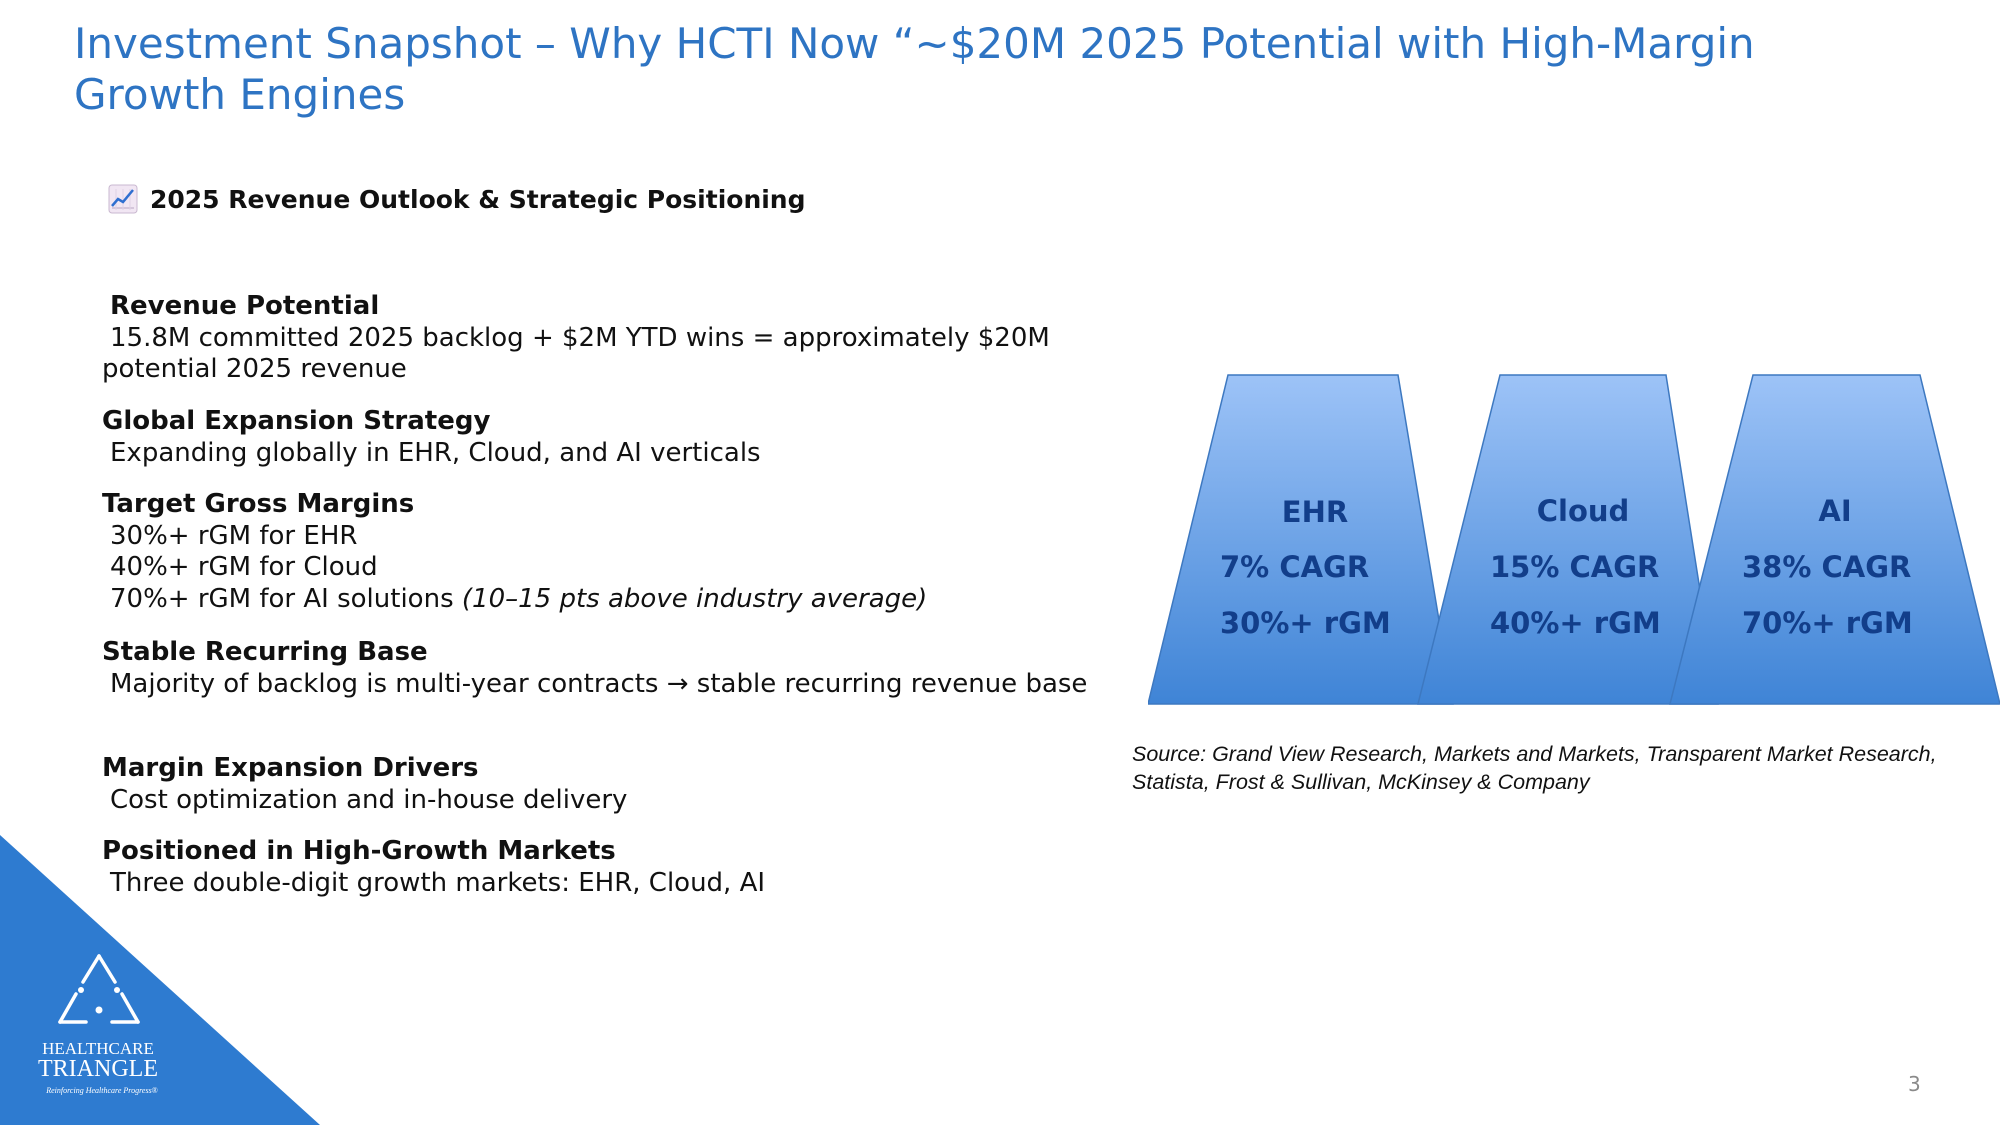 The image size is (2000, 1125). What do you see at coordinates (234, 535) in the screenshot?
I see `margin-ehr: 30%+ rGM for EHR` at bounding box center [234, 535].